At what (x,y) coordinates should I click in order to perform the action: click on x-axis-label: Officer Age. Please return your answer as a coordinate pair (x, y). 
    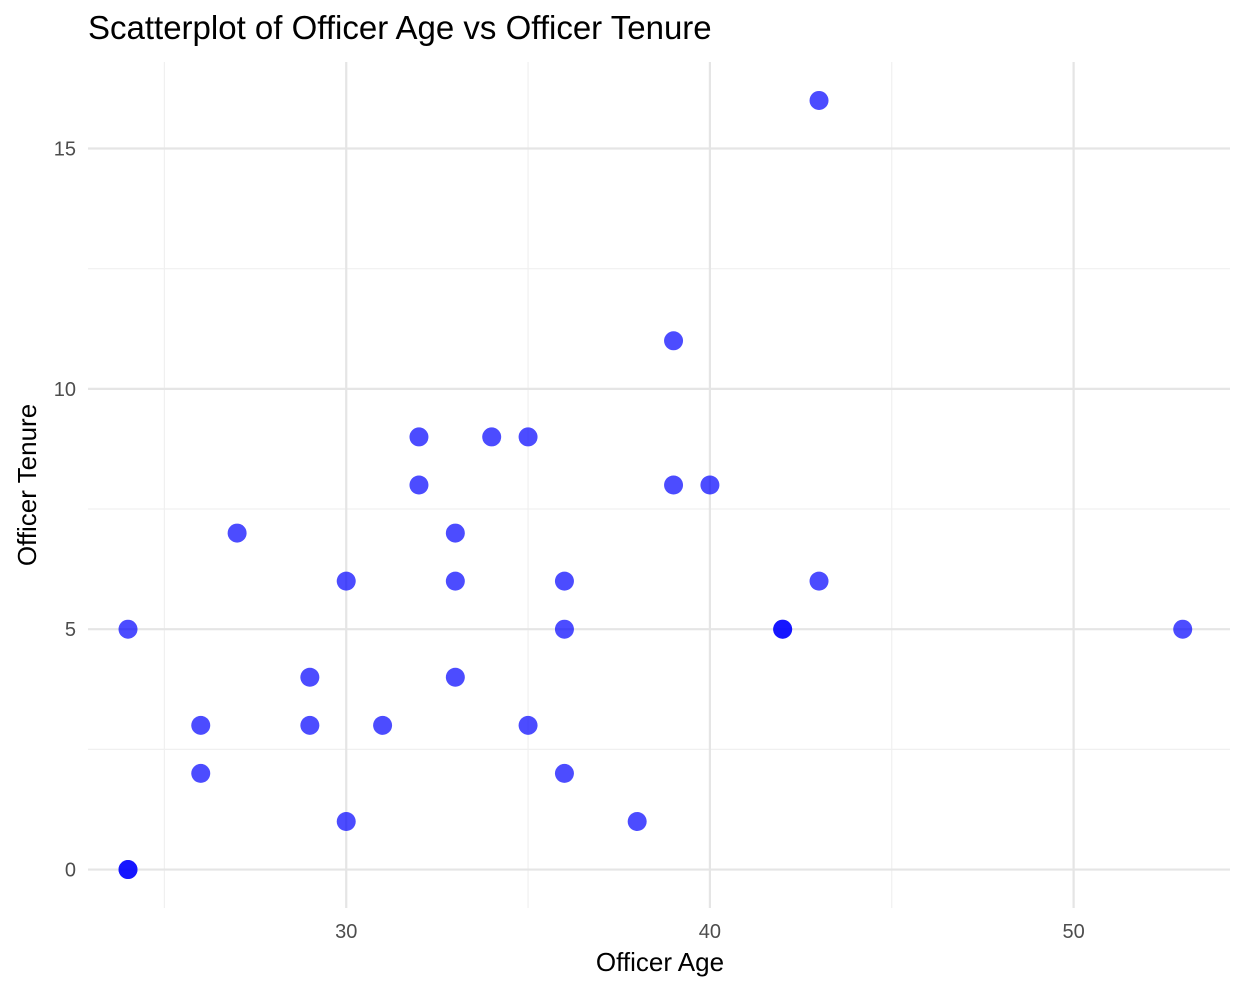
    Looking at the image, I should click on (660, 962).